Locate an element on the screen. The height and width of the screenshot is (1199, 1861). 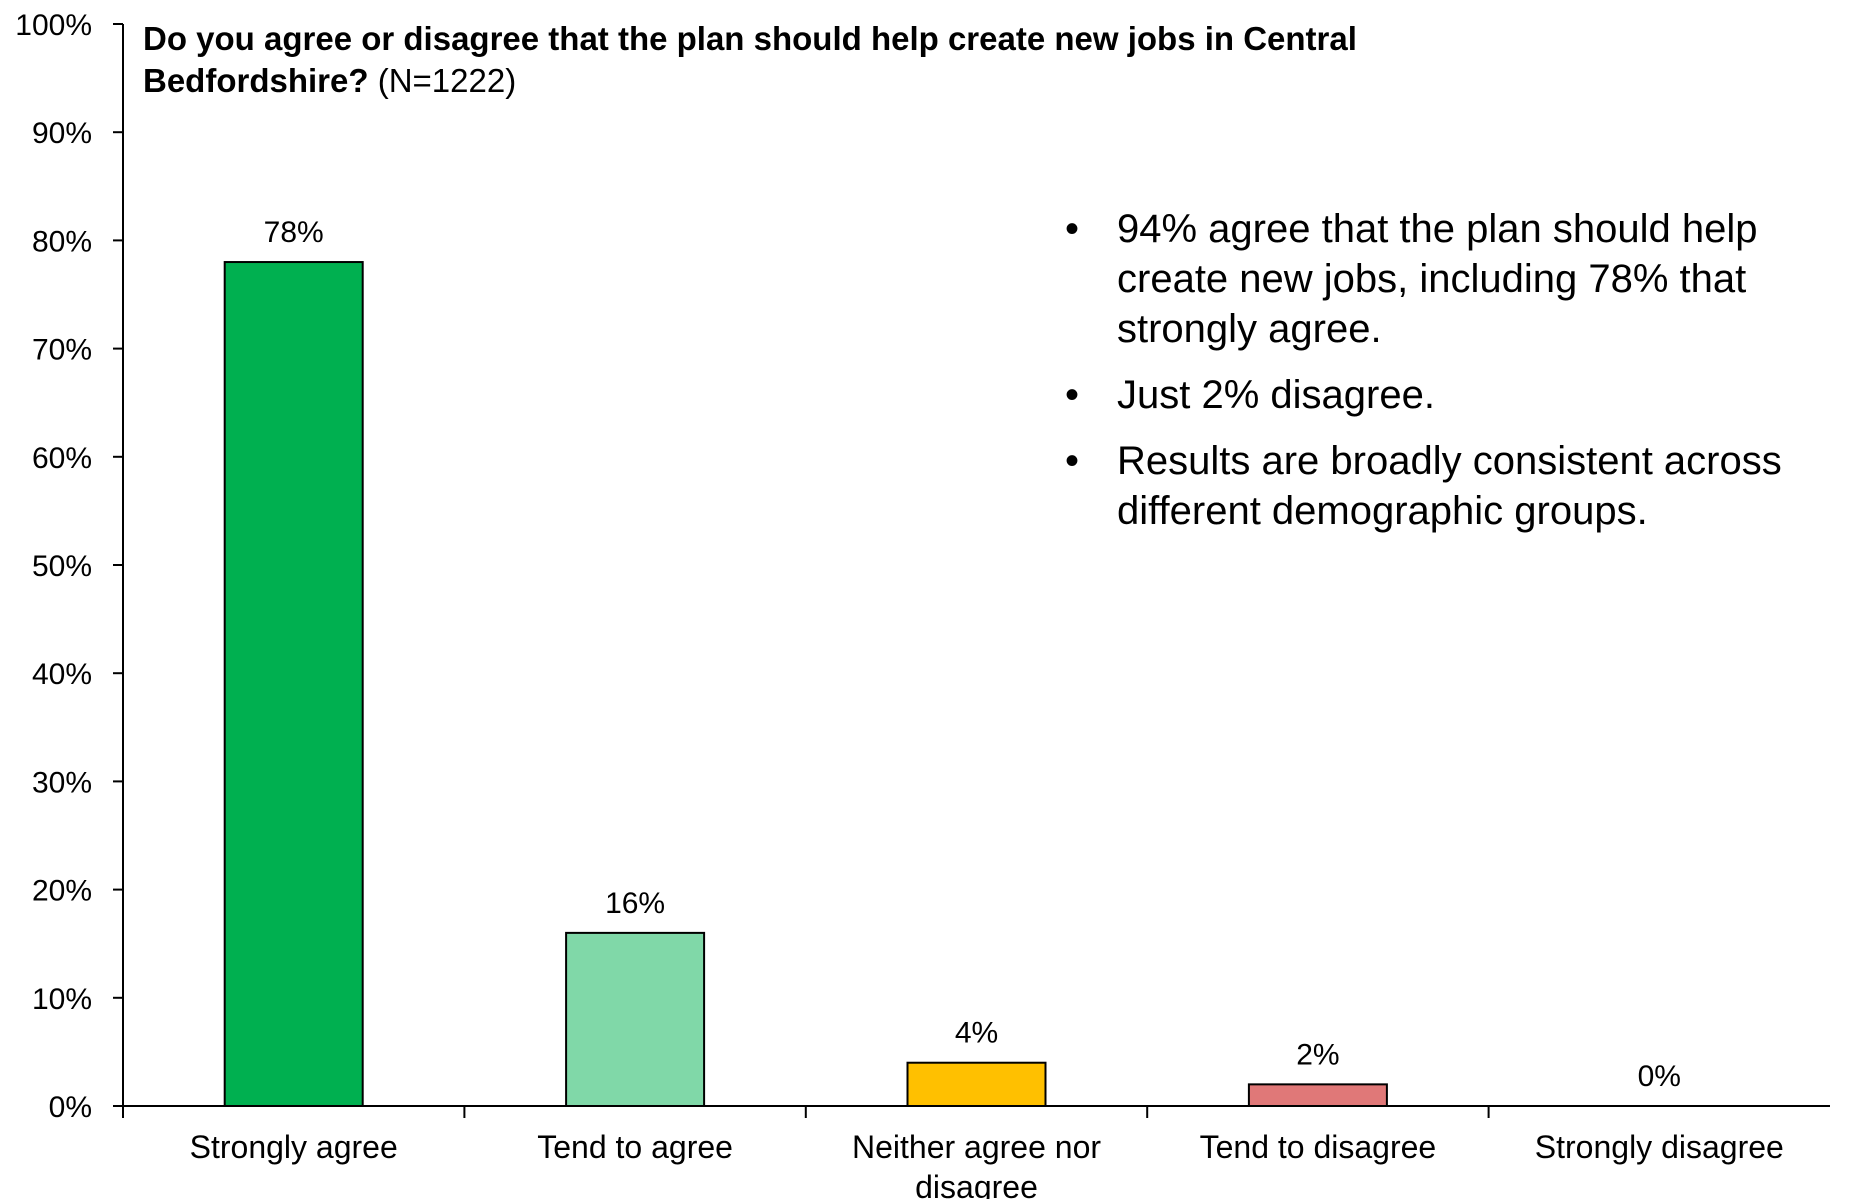
x-tick-label: Tend to disagree is located at coordinates (1318, 1147).